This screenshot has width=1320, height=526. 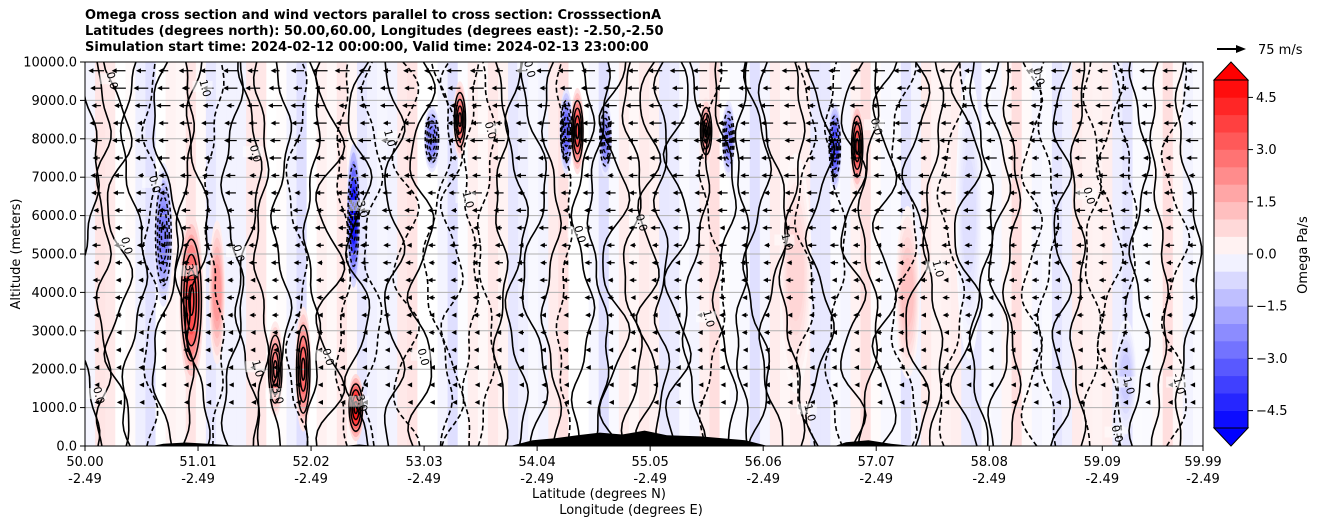 I want to click on contour-label: 1.0, so click(x=467, y=199).